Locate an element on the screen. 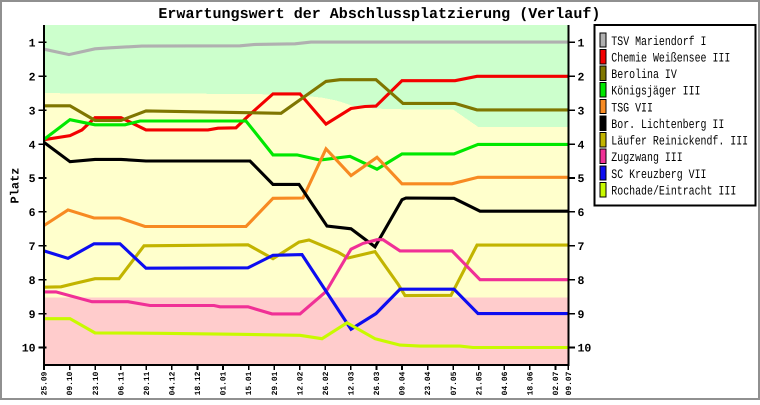 This screenshot has width=760, height=405. svg-text: Berolina IV is located at coordinates (644, 76).